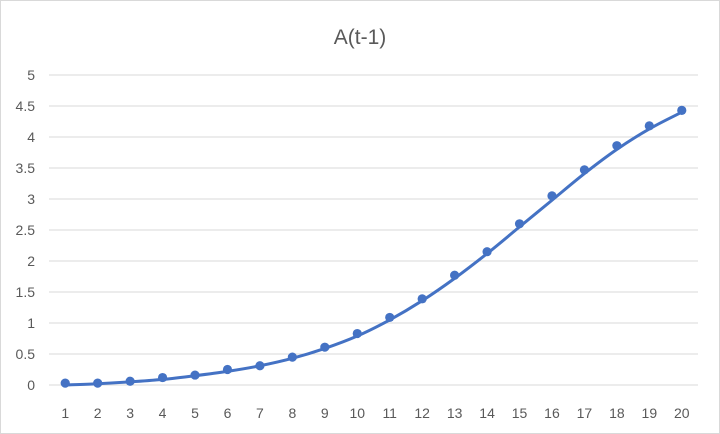  What do you see at coordinates (26, 168) in the screenshot?
I see `y-tick-label: 3.5` at bounding box center [26, 168].